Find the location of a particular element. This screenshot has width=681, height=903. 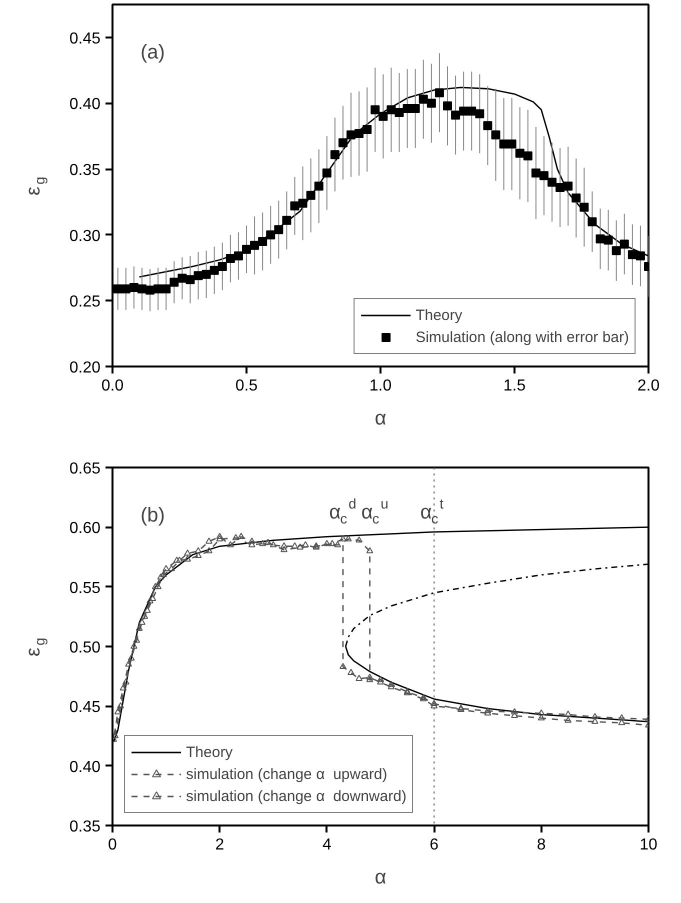

y-tick-label: 0.55 is located at coordinates (85, 588).